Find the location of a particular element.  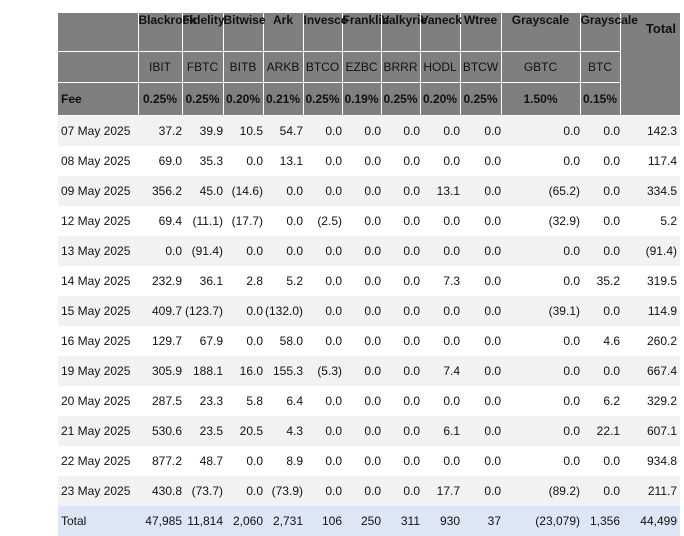

flow-cell: 10.5 is located at coordinates (243, 130).